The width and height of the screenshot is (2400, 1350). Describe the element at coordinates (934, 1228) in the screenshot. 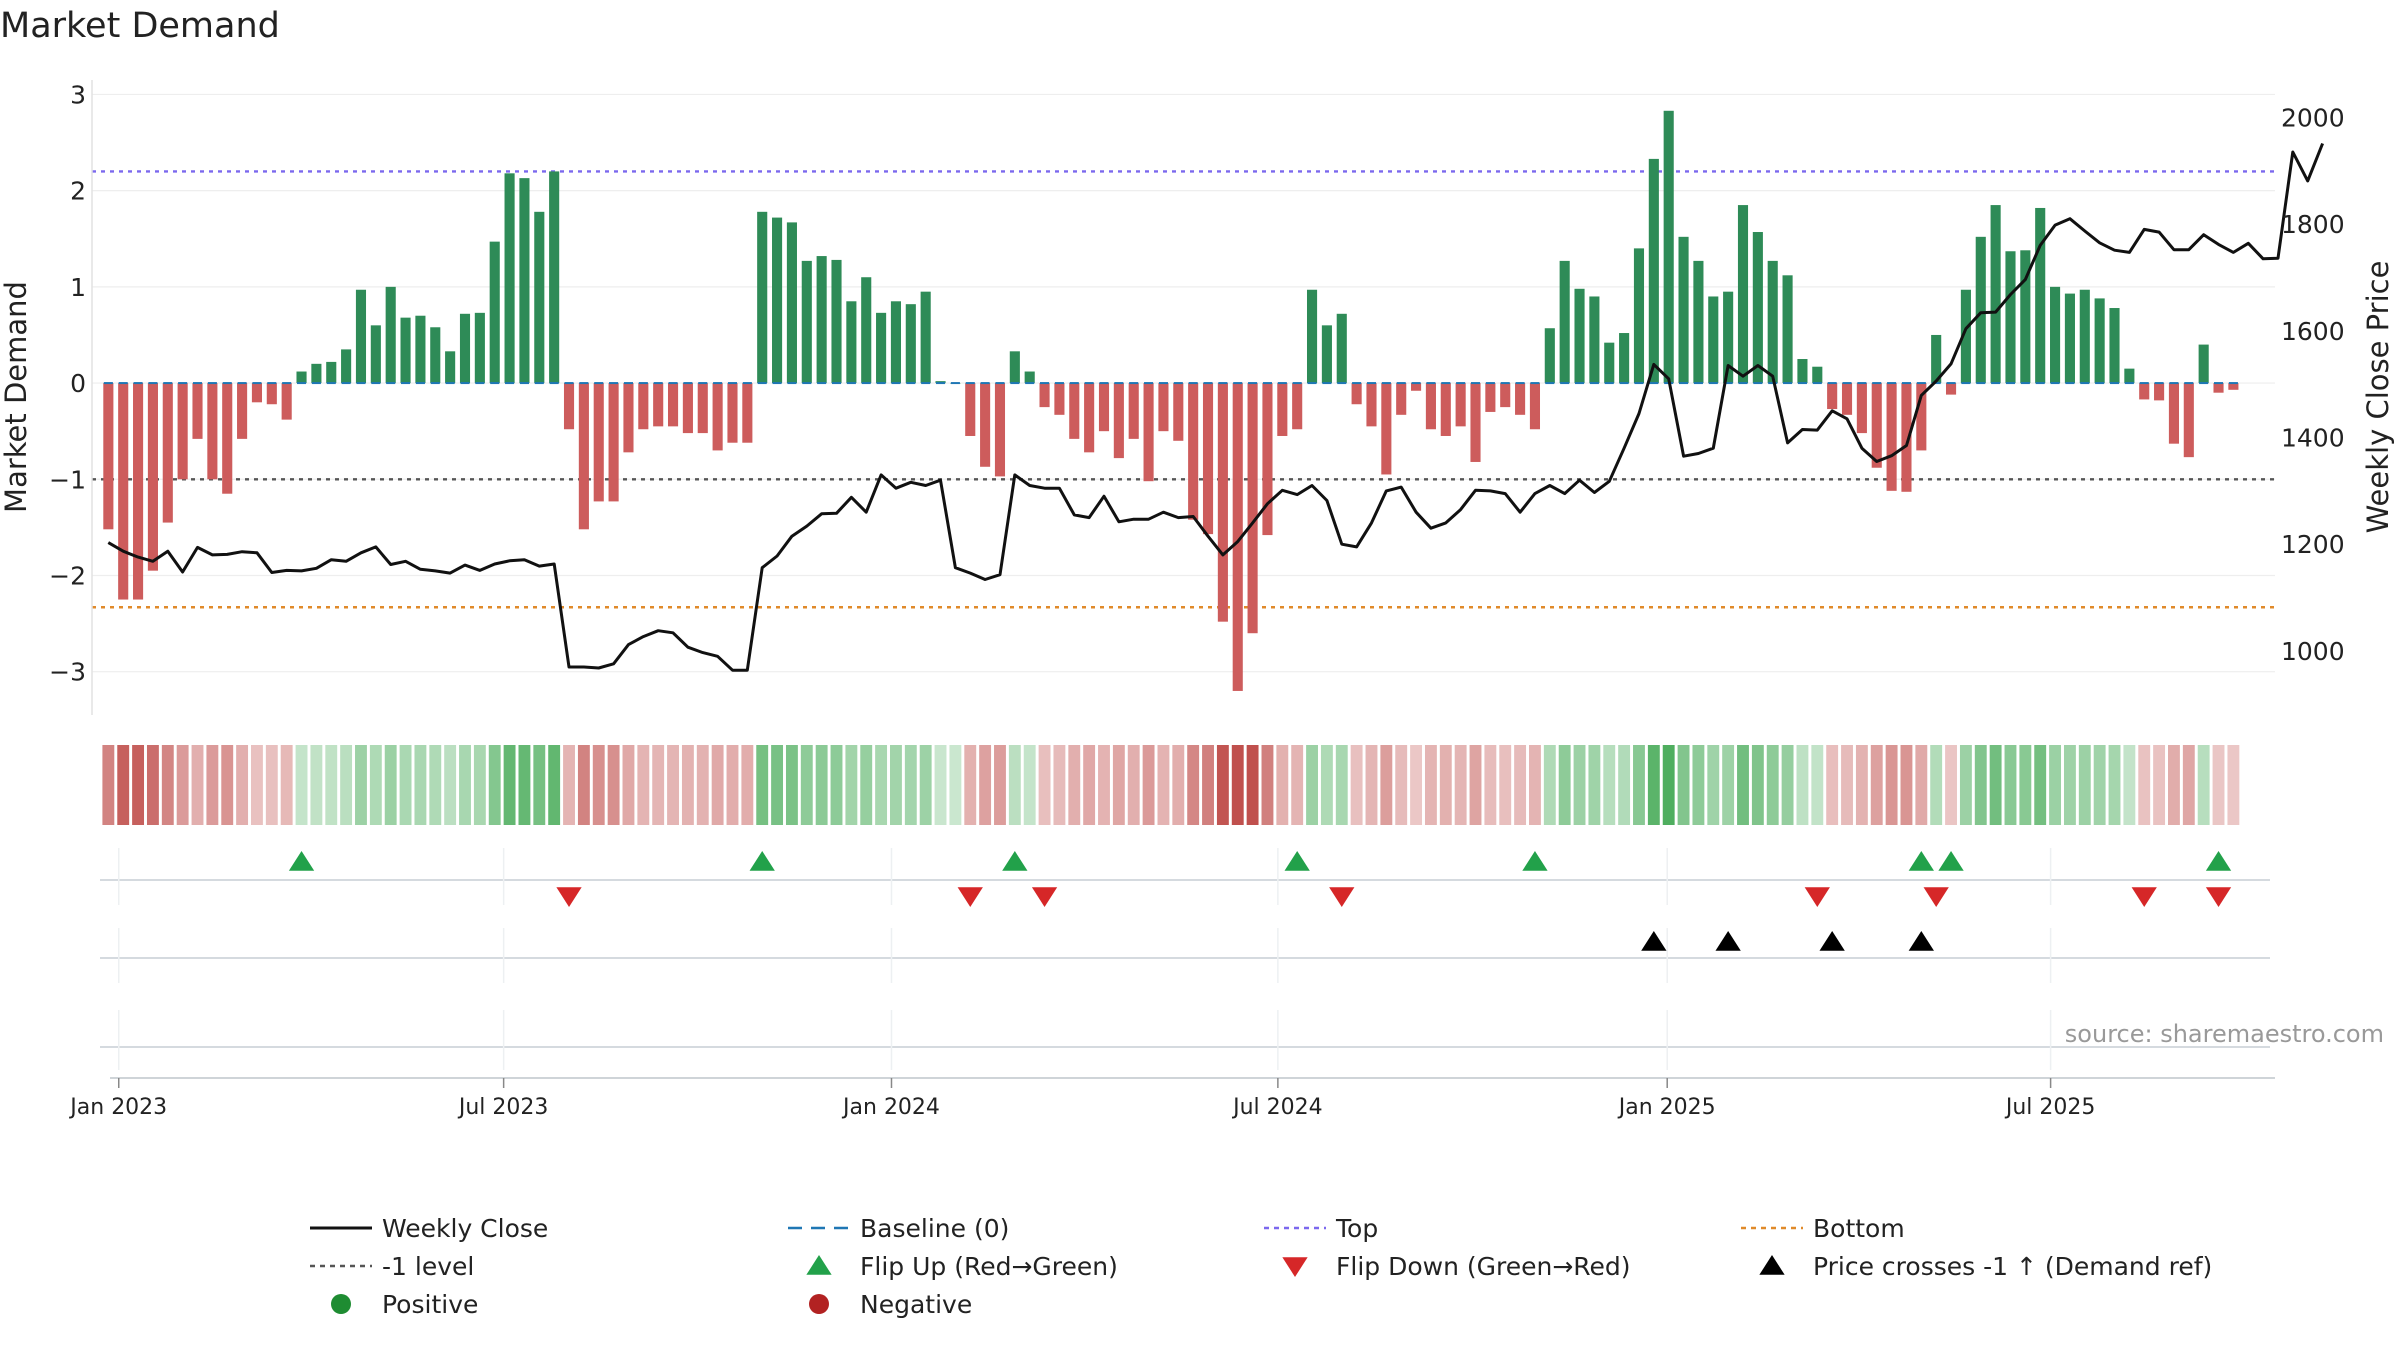

I see `legend-label: Baseline (0)` at that location.